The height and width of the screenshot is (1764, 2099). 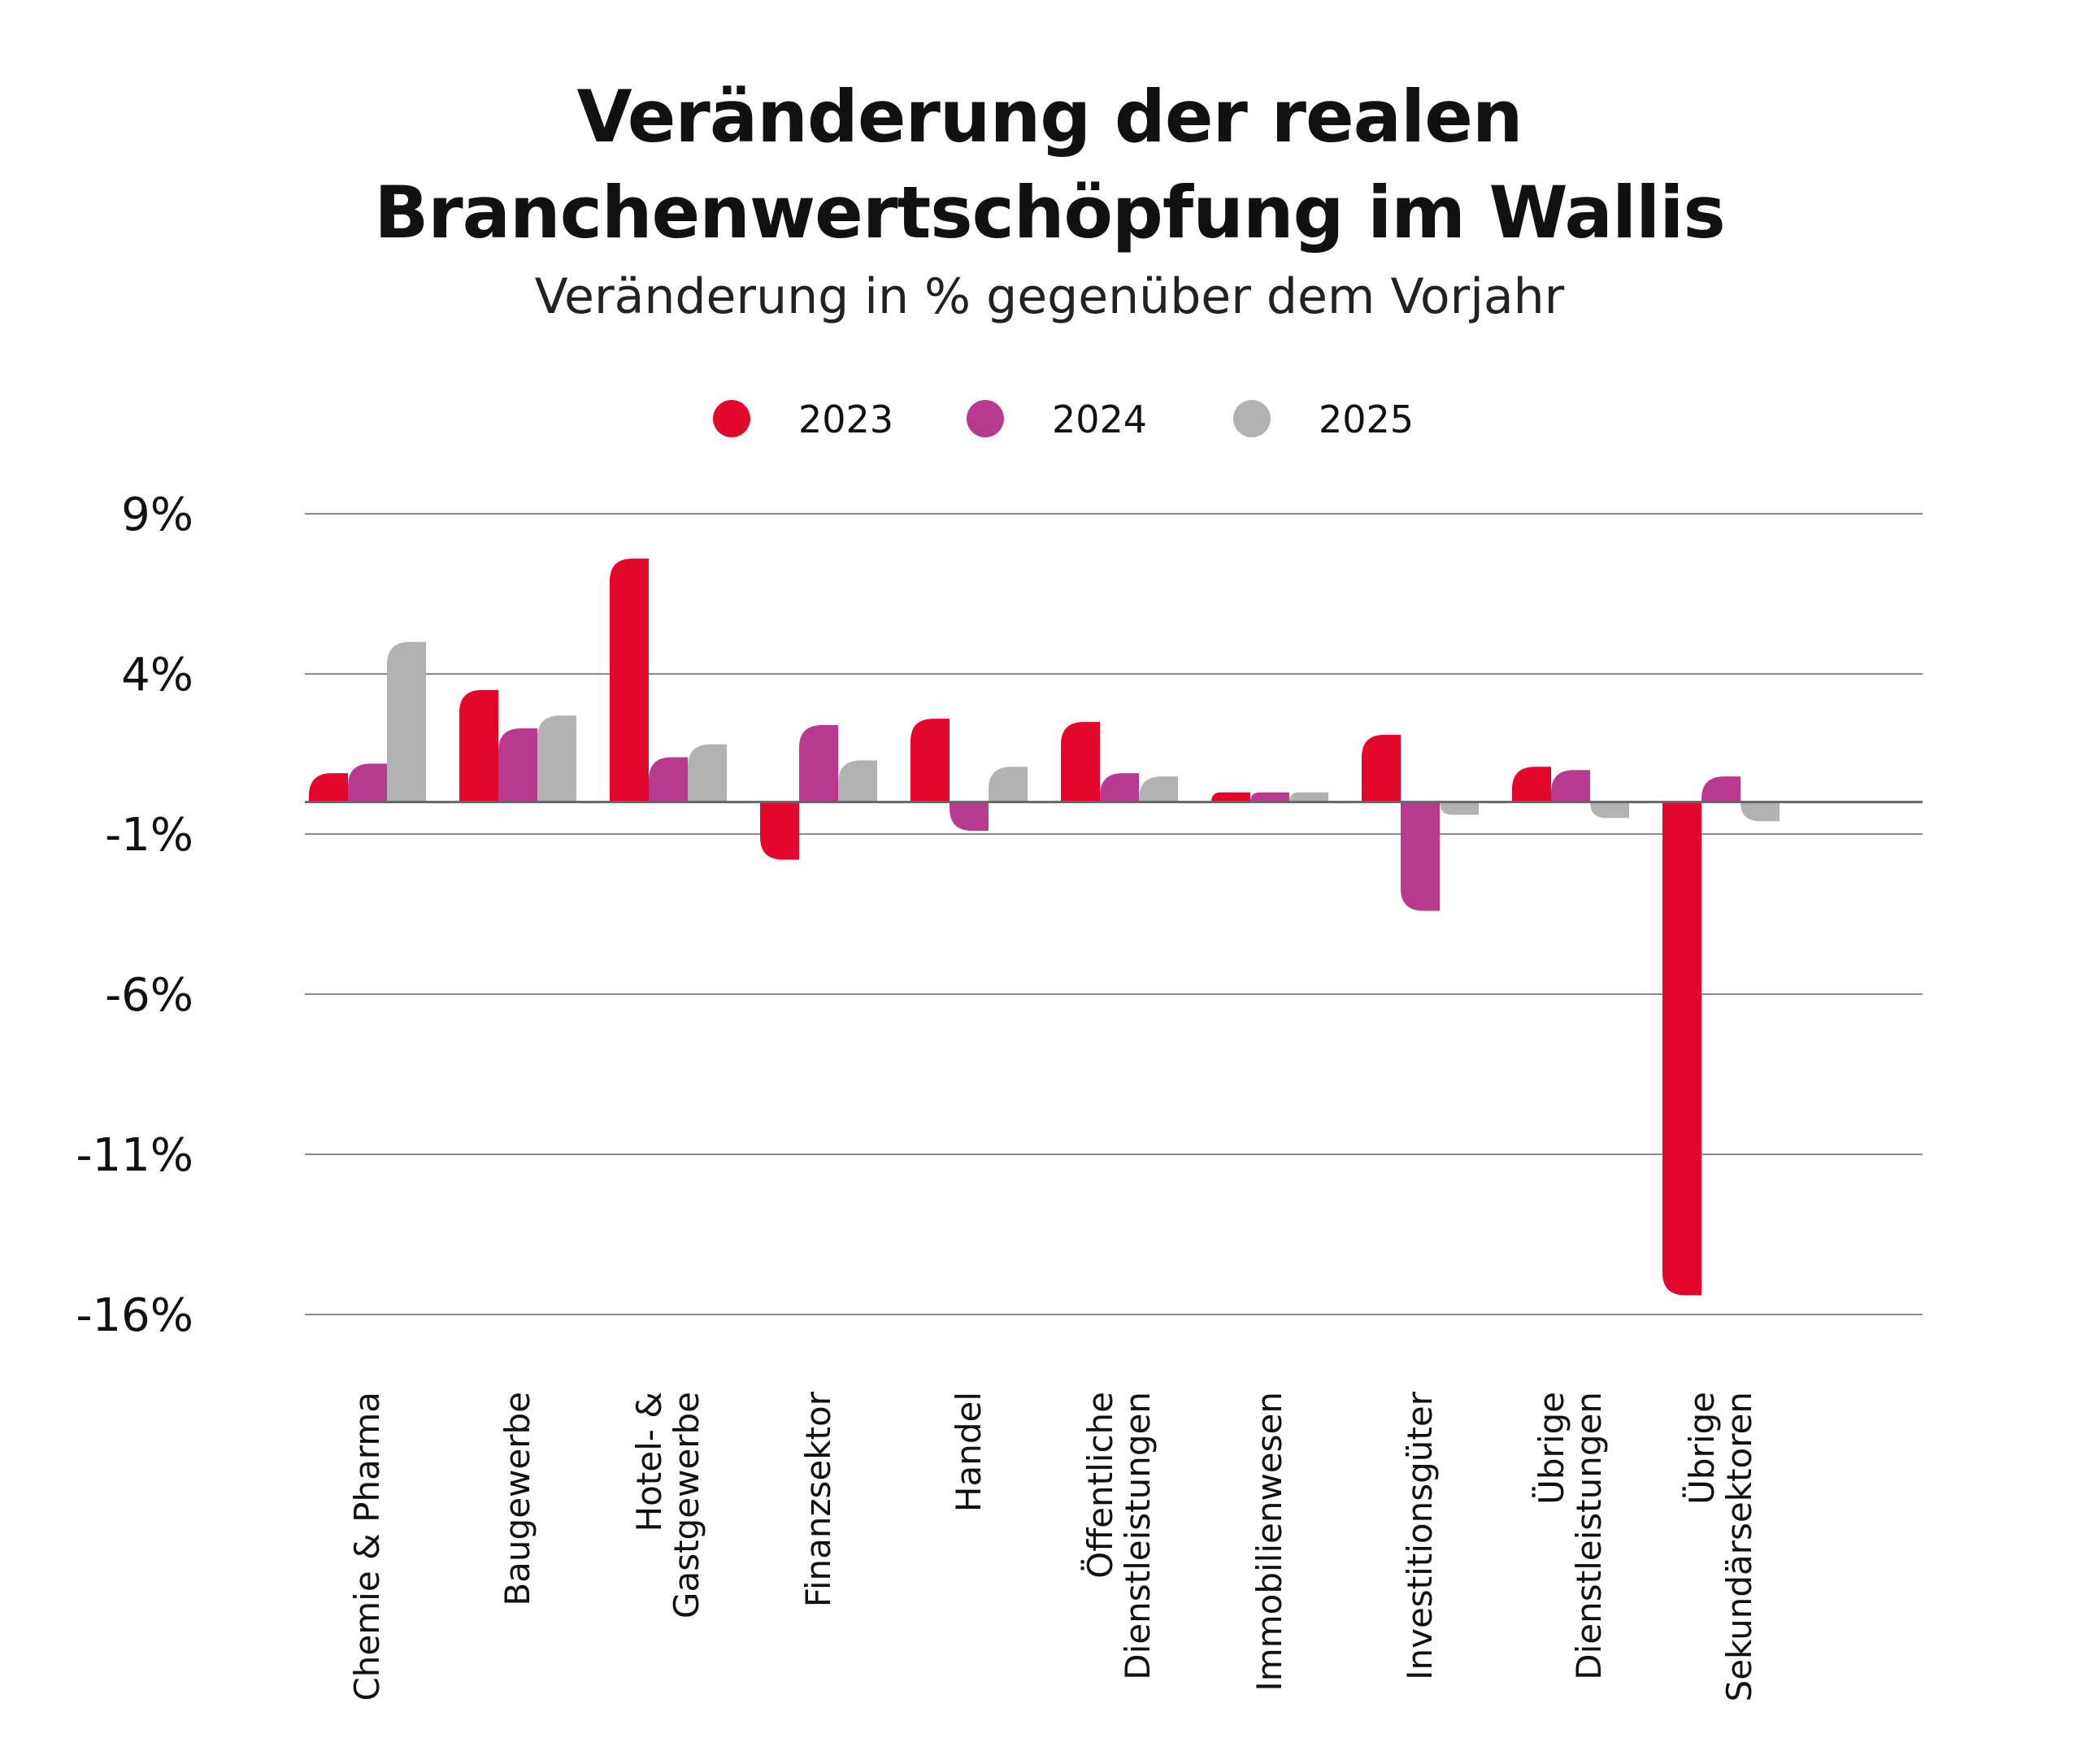 What do you see at coordinates (1049, 296) in the screenshot?
I see `chart-subtitle: Veränderung in % gegenüber dem Vorjahr` at bounding box center [1049, 296].